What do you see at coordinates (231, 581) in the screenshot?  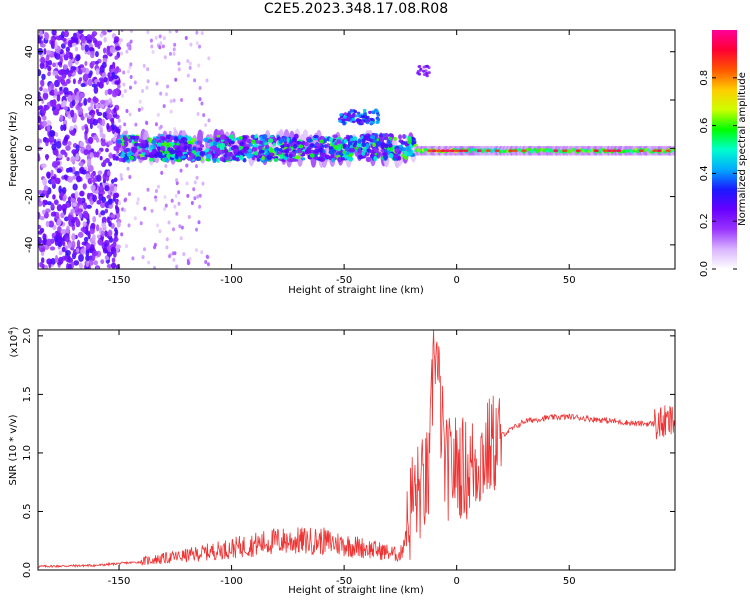 I see `snr-xtick-label: -100` at bounding box center [231, 581].